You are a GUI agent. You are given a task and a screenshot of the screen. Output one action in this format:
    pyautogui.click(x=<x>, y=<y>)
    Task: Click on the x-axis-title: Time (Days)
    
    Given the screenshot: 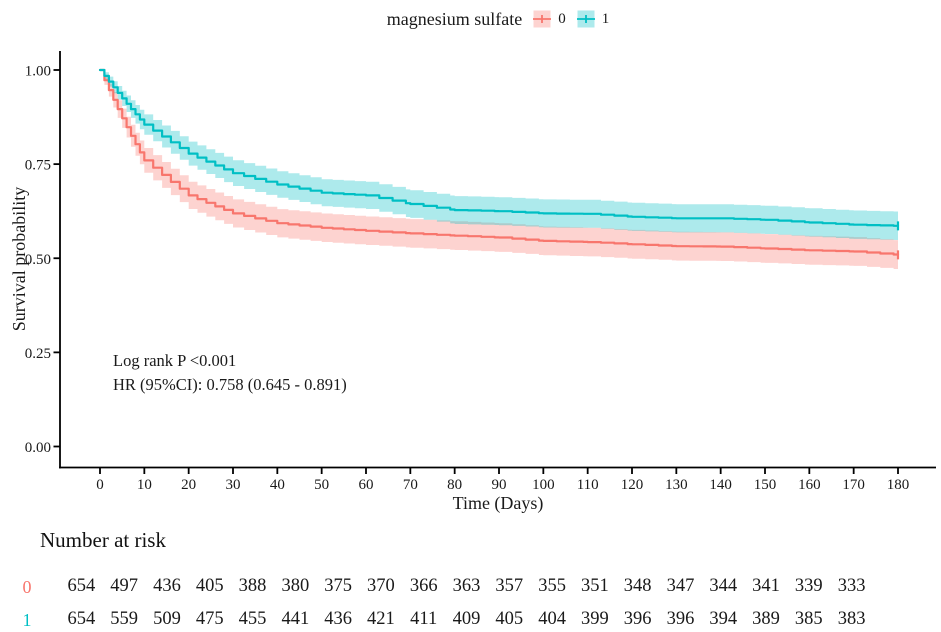 What is the action you would take?
    pyautogui.click(x=498, y=503)
    